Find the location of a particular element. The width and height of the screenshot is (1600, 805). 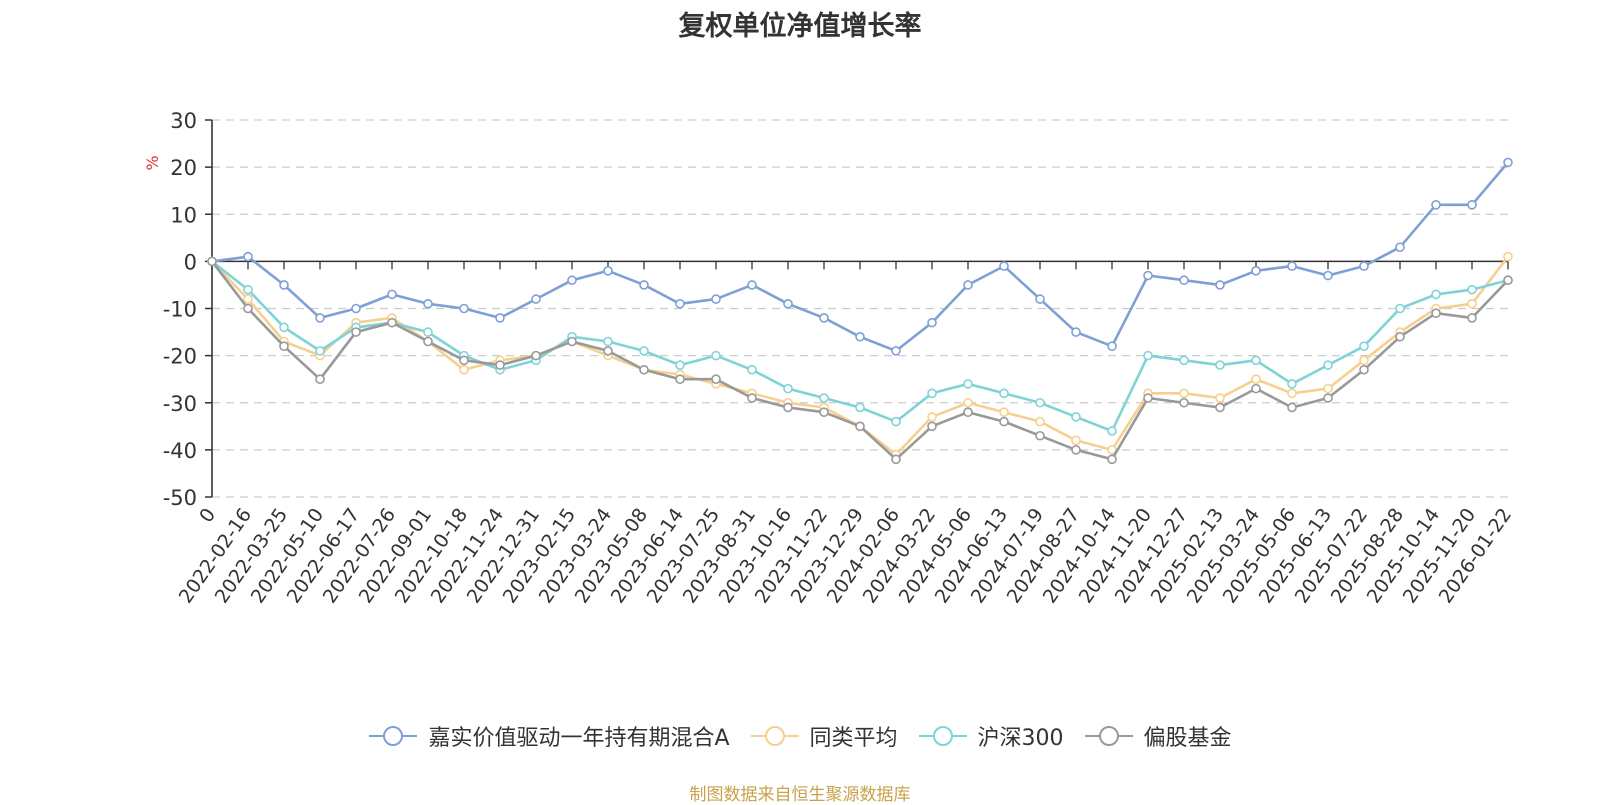

legend-item: 沪深300 is located at coordinates (991, 736).